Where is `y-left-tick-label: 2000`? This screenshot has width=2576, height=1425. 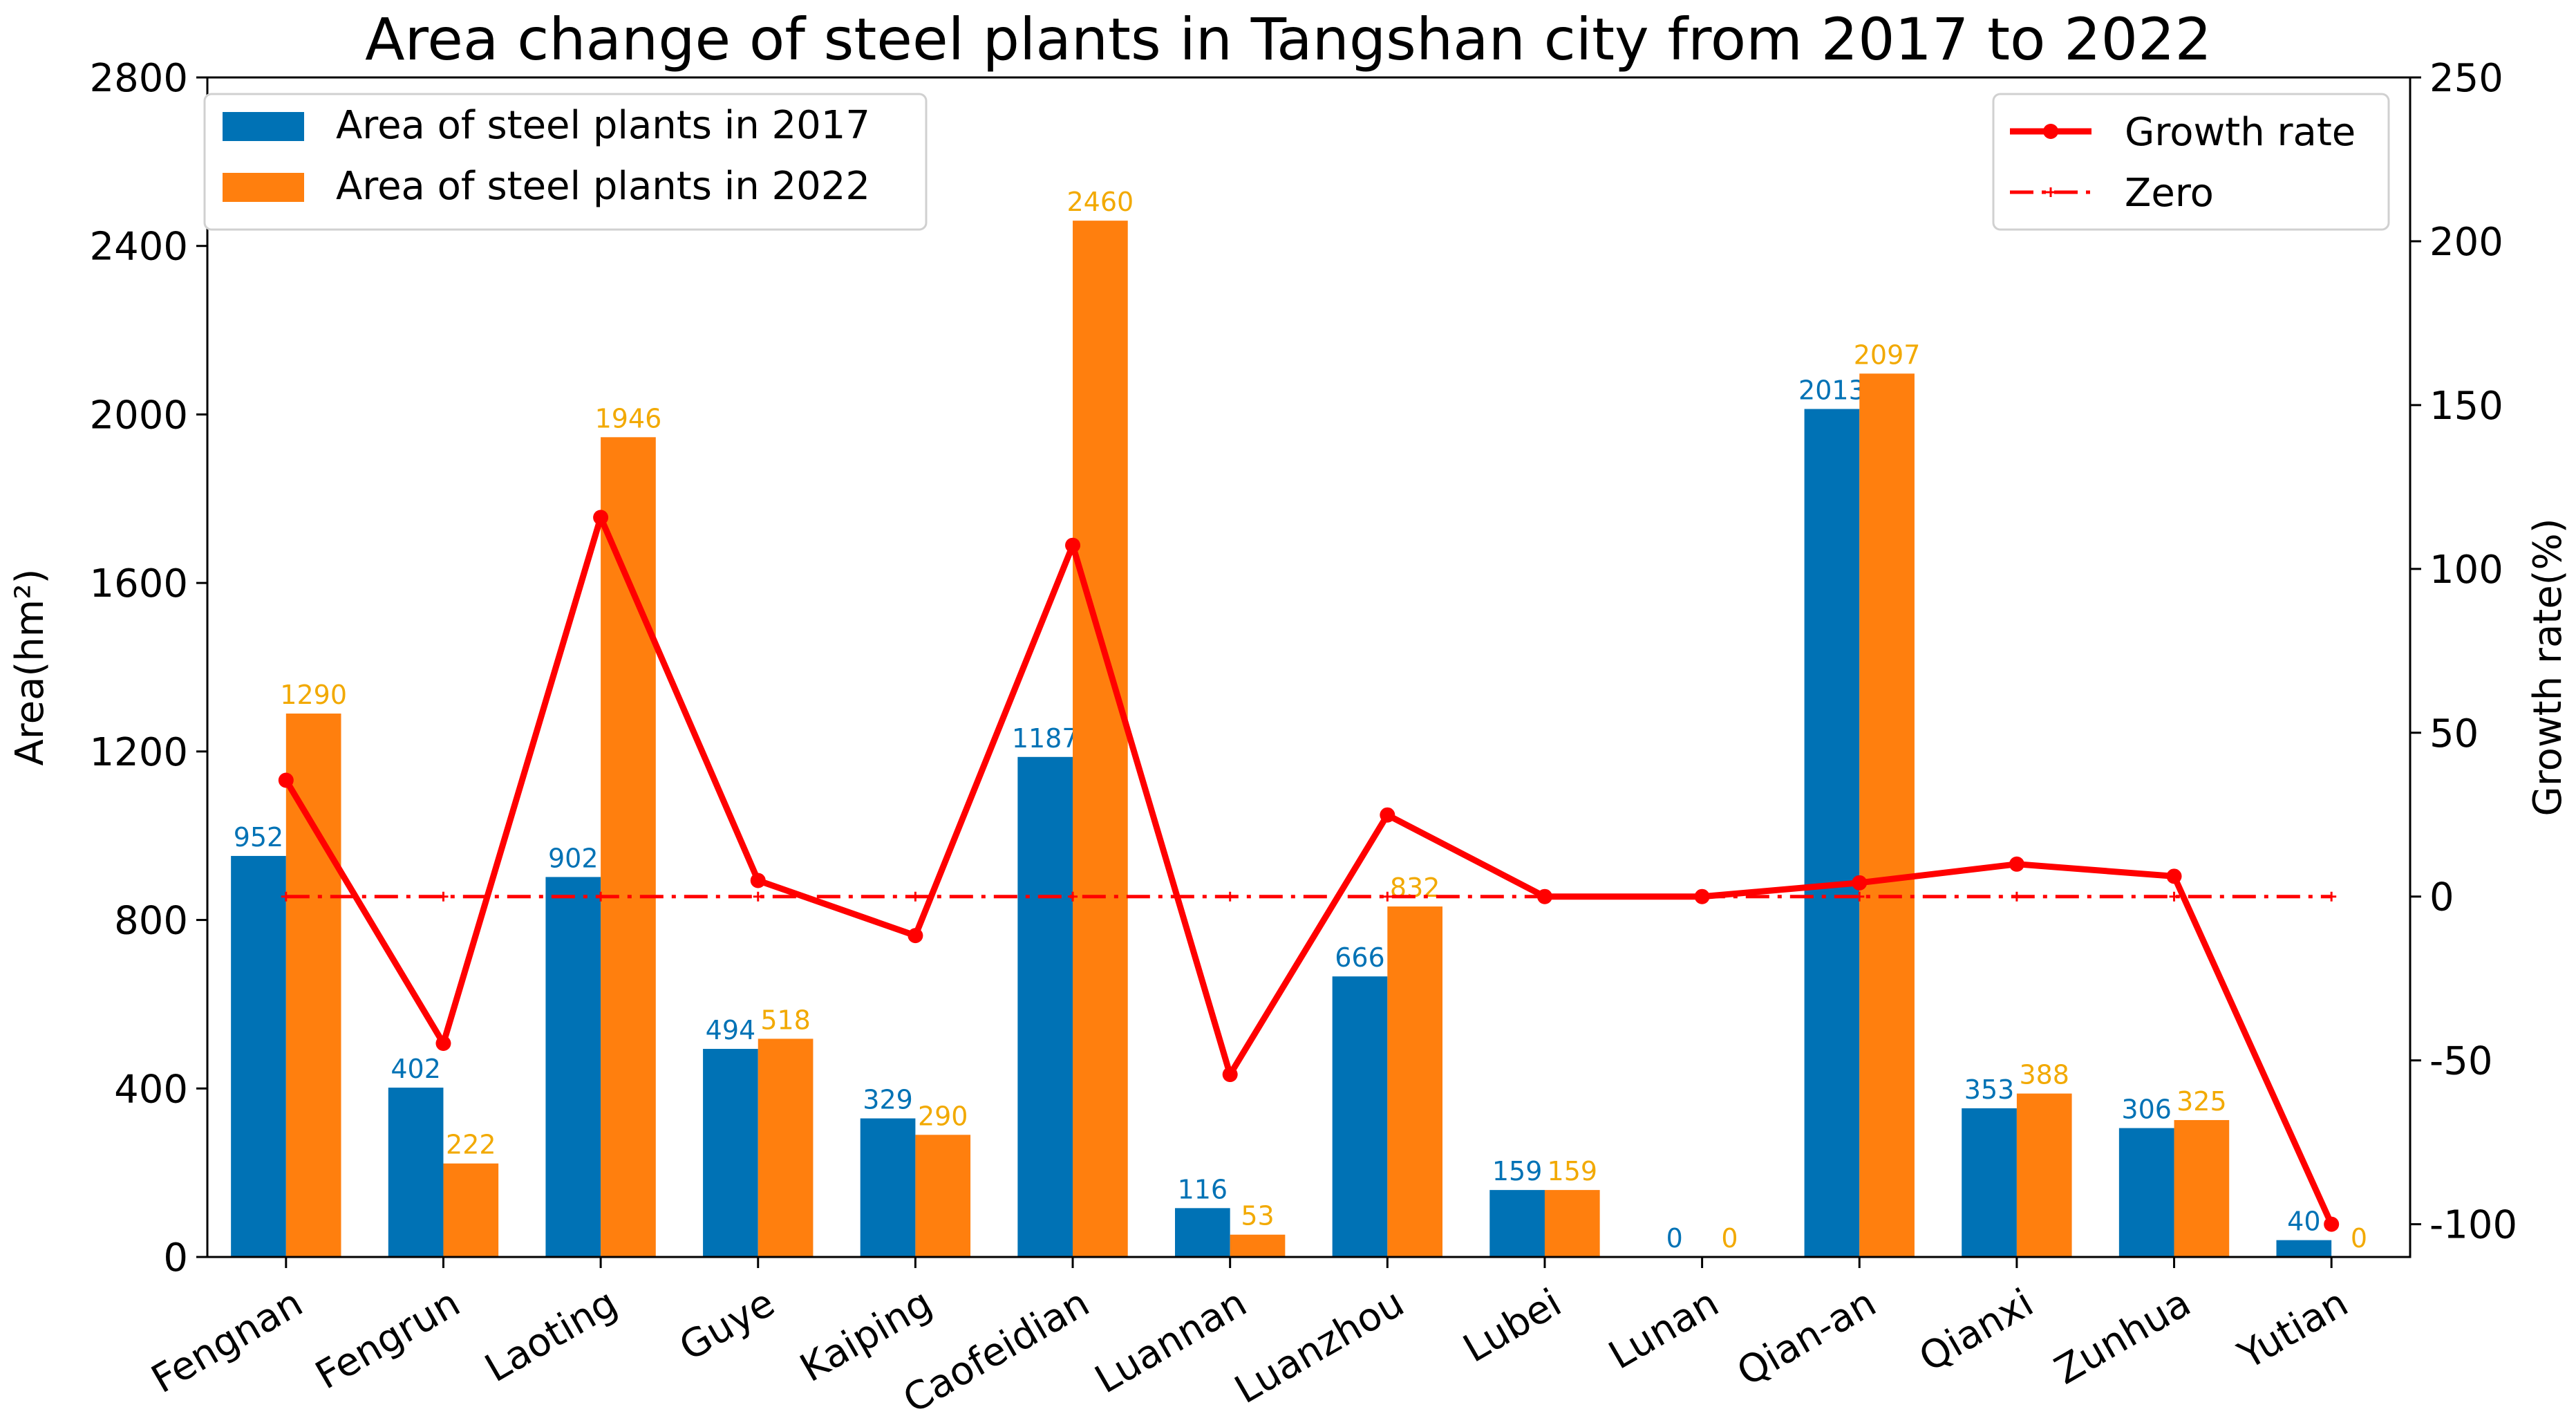
y-left-tick-label: 2000 is located at coordinates (138, 415).